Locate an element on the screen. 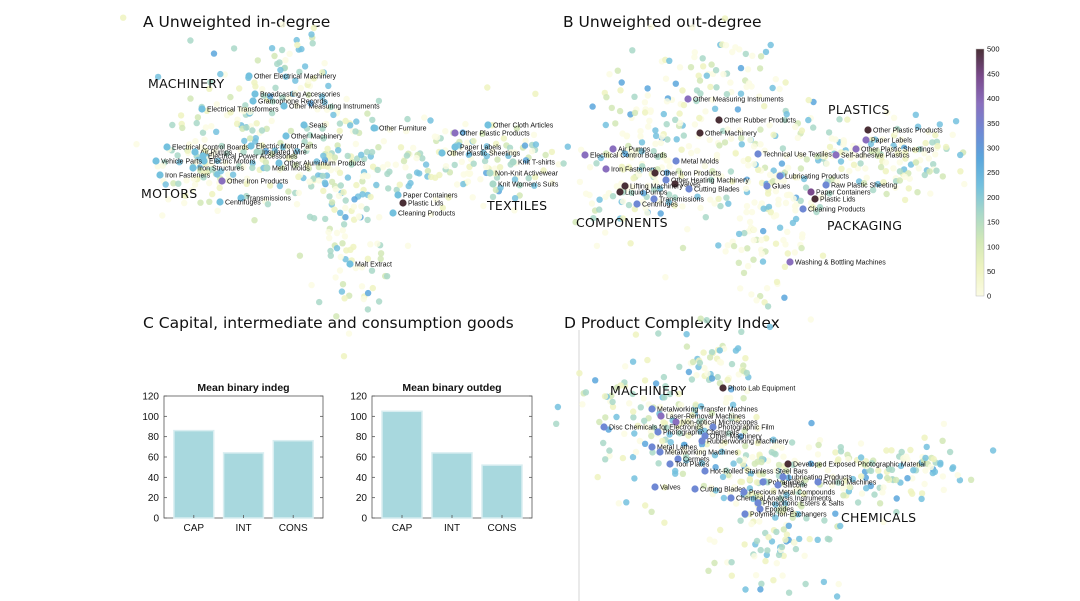  node-label: Paper Labels is located at coordinates (892, 141).